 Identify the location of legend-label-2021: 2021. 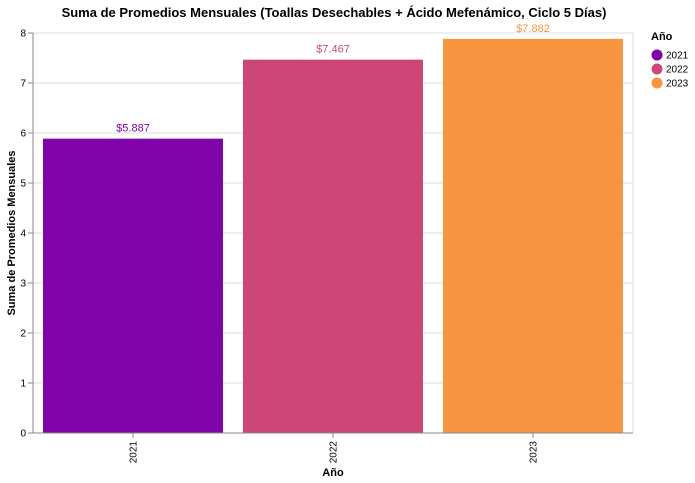
(677, 56).